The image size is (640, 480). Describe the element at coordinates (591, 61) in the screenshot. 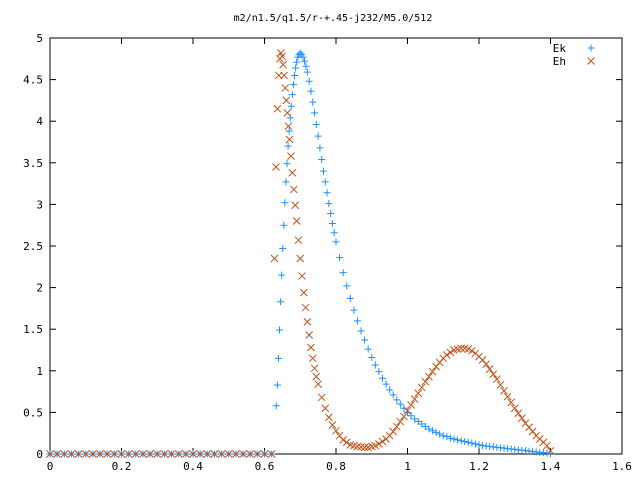

I see `legend-marker-eh` at that location.